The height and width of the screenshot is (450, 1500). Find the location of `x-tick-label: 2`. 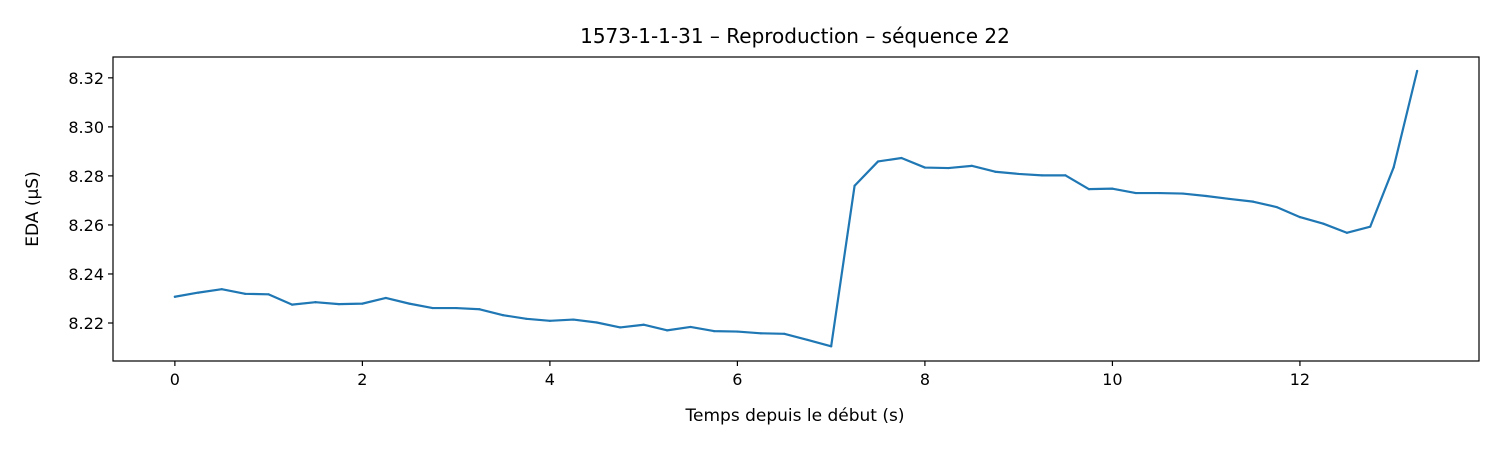

x-tick-label: 2 is located at coordinates (362, 379).